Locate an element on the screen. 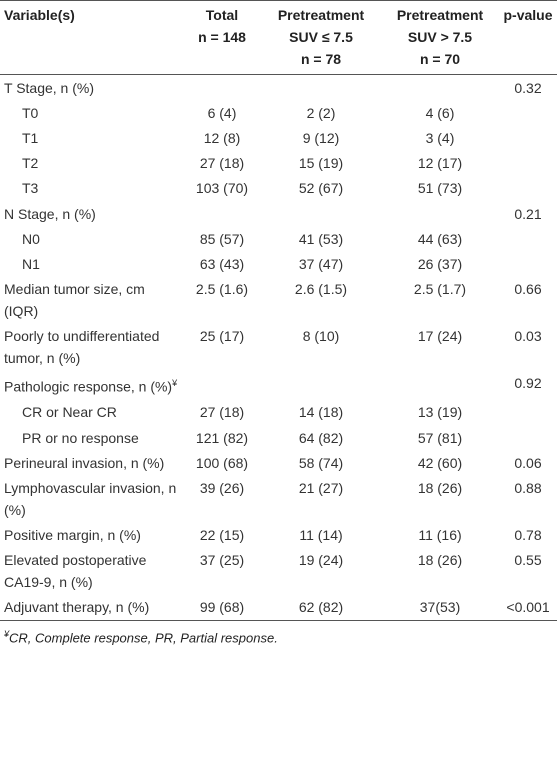 The image size is (557, 758). cell-text: 51 (73) is located at coordinates (440, 188).